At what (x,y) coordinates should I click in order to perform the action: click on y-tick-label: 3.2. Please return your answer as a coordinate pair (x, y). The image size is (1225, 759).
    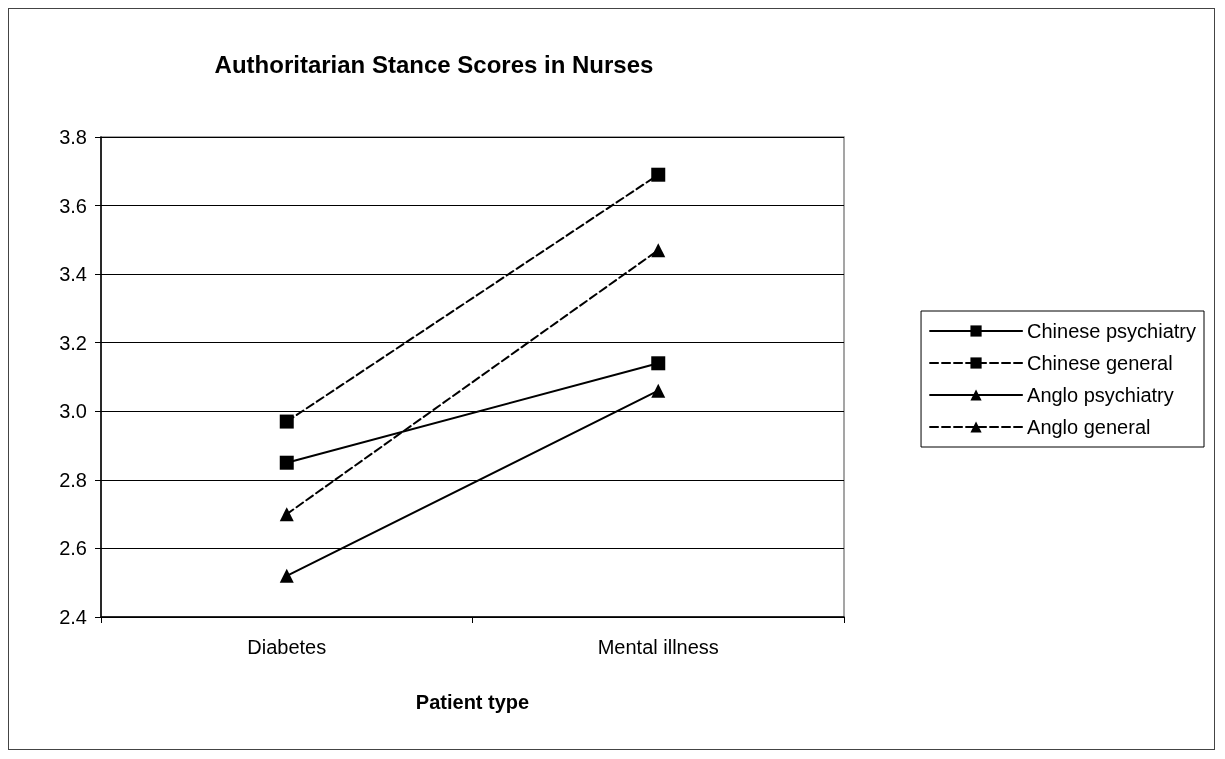
    Looking at the image, I should click on (73, 342).